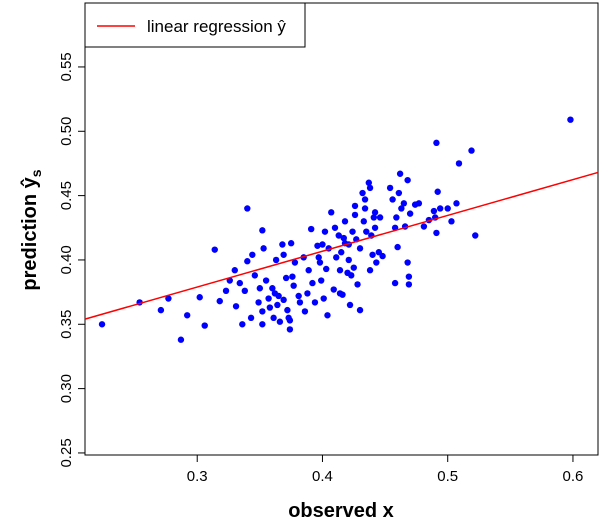 The image size is (605, 525). What do you see at coordinates (66, 131) in the screenshot?
I see `y-tick-label: 0.50` at bounding box center [66, 131].